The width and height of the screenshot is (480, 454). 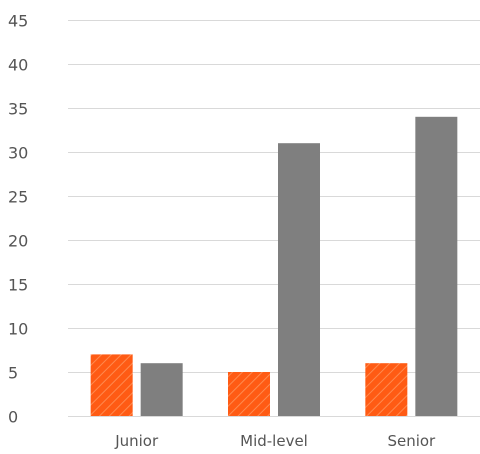 I want to click on x-category-label: Senior, so click(x=411, y=441).